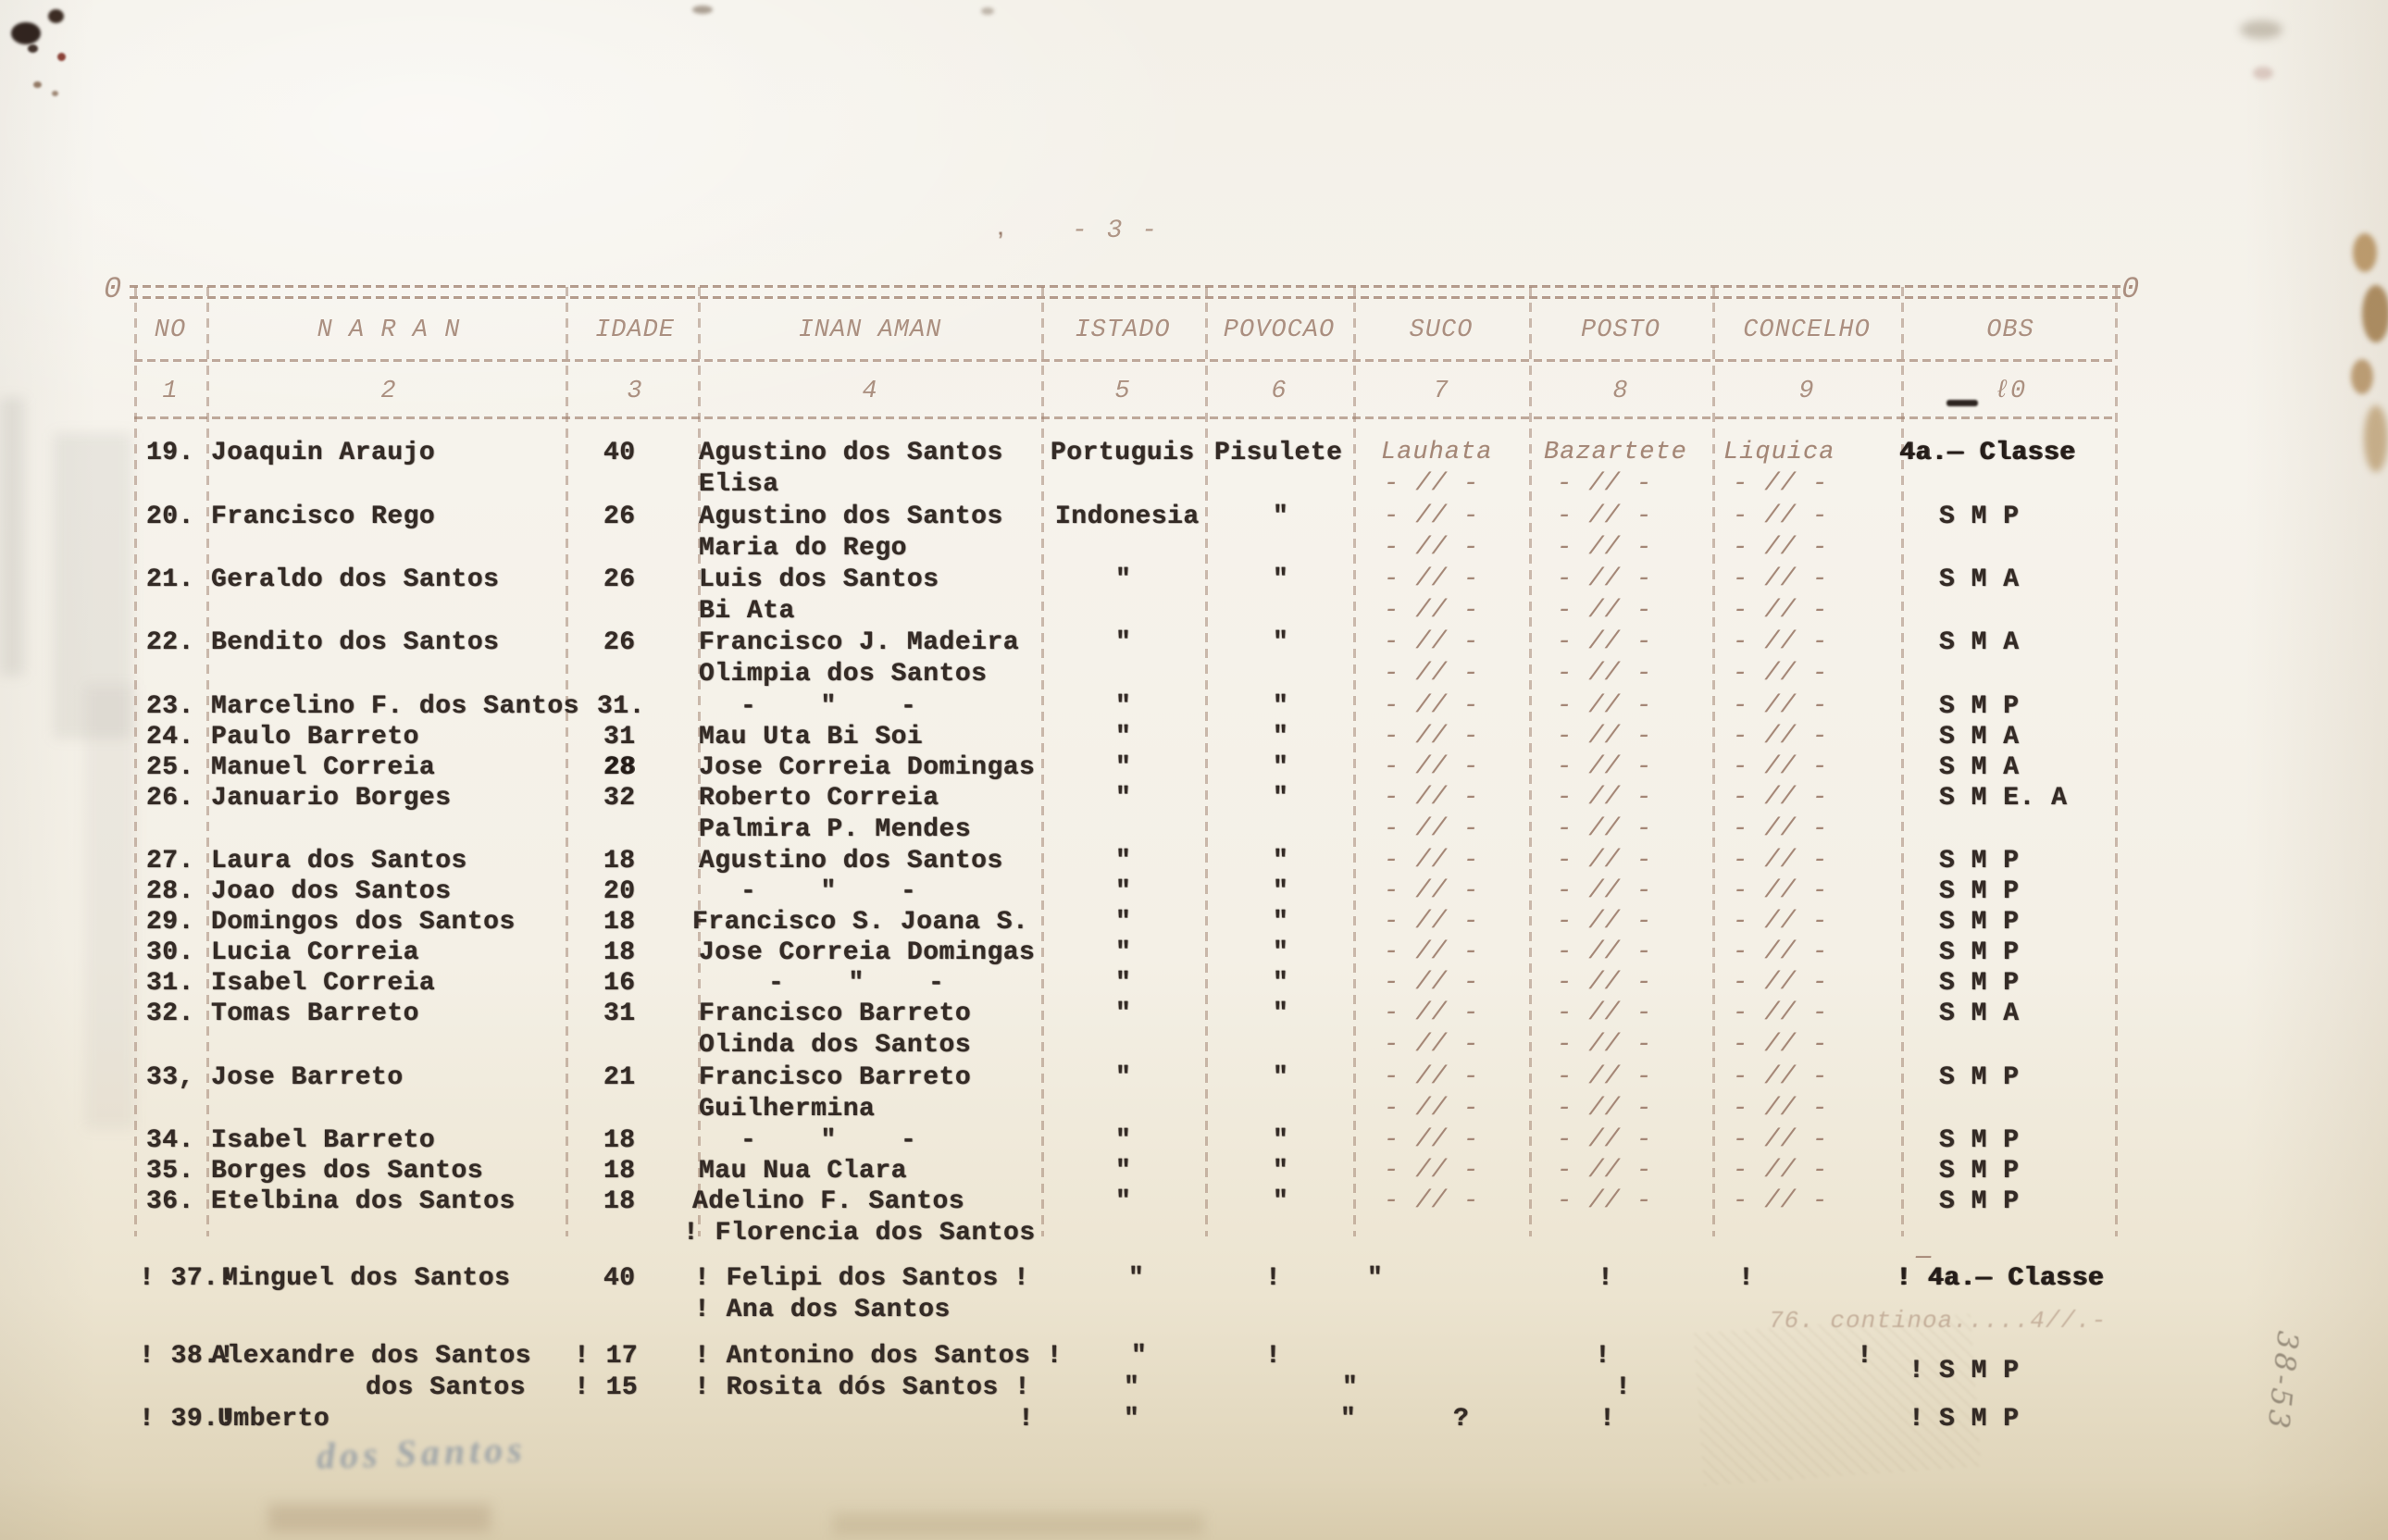 This screenshot has height=1540, width=2388. What do you see at coordinates (1127, 517) in the screenshot?
I see `typed-text: Indonesia` at bounding box center [1127, 517].